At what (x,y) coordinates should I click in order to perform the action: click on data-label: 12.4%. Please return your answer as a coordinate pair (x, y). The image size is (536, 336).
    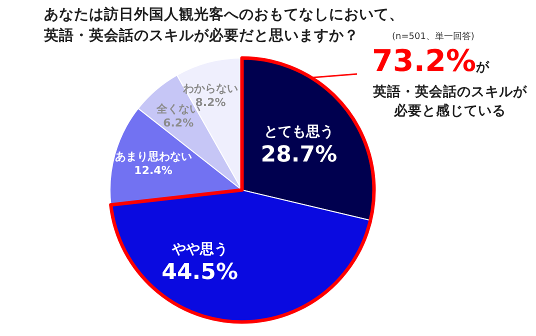
    Looking at the image, I should click on (153, 170).